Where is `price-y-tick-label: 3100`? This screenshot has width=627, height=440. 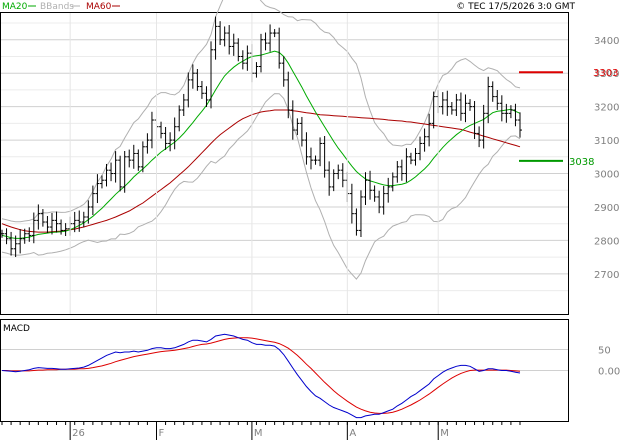 price-y-tick-label: 3100 is located at coordinates (606, 141).